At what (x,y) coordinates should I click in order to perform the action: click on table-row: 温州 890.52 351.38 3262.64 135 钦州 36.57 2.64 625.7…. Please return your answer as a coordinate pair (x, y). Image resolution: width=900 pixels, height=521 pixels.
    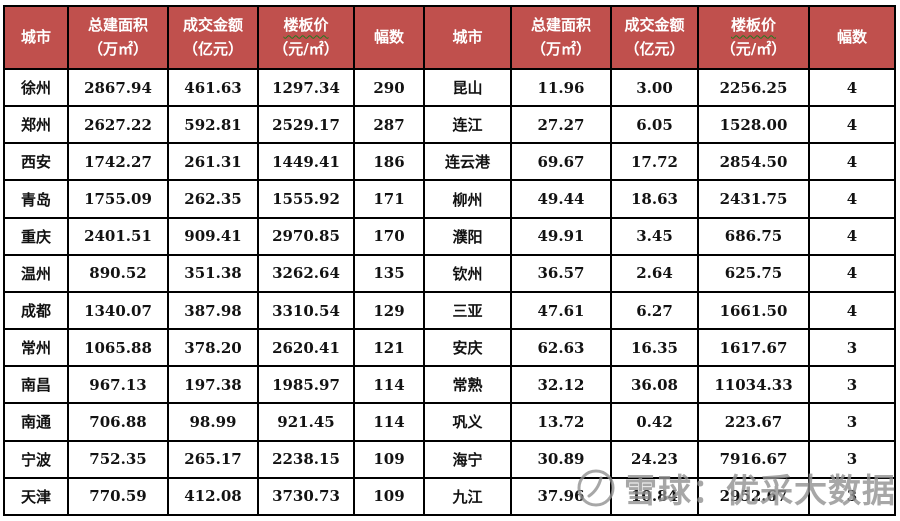
    Looking at the image, I should click on (449, 273).